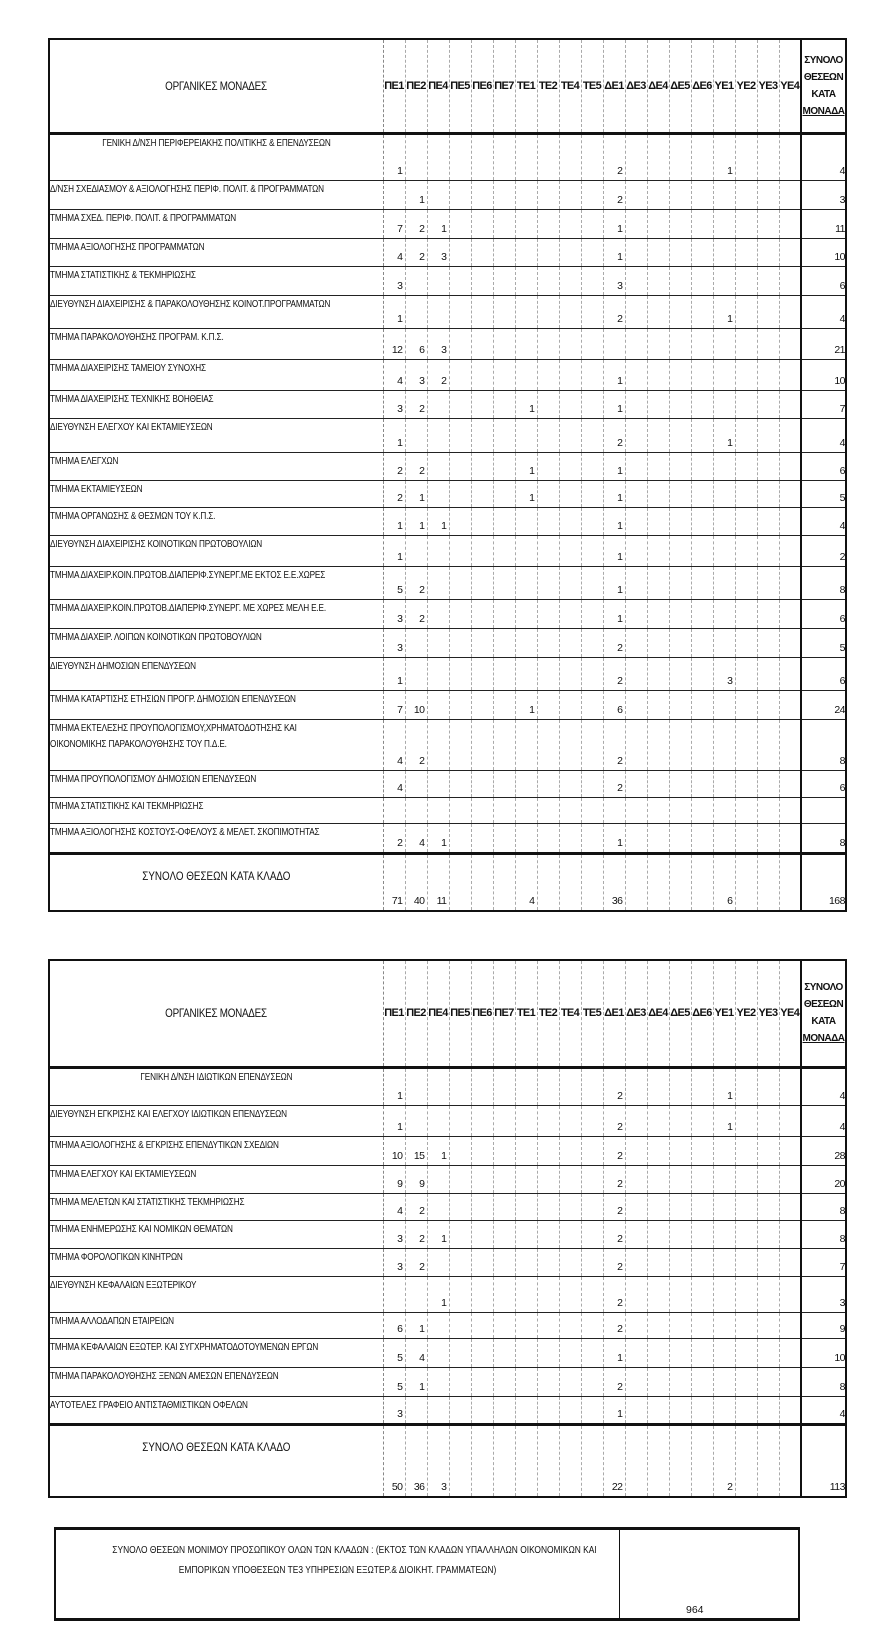 Image resolution: width=888 pixels, height=1635 pixels. I want to click on total-ΔΕ5, so click(680, 1459).